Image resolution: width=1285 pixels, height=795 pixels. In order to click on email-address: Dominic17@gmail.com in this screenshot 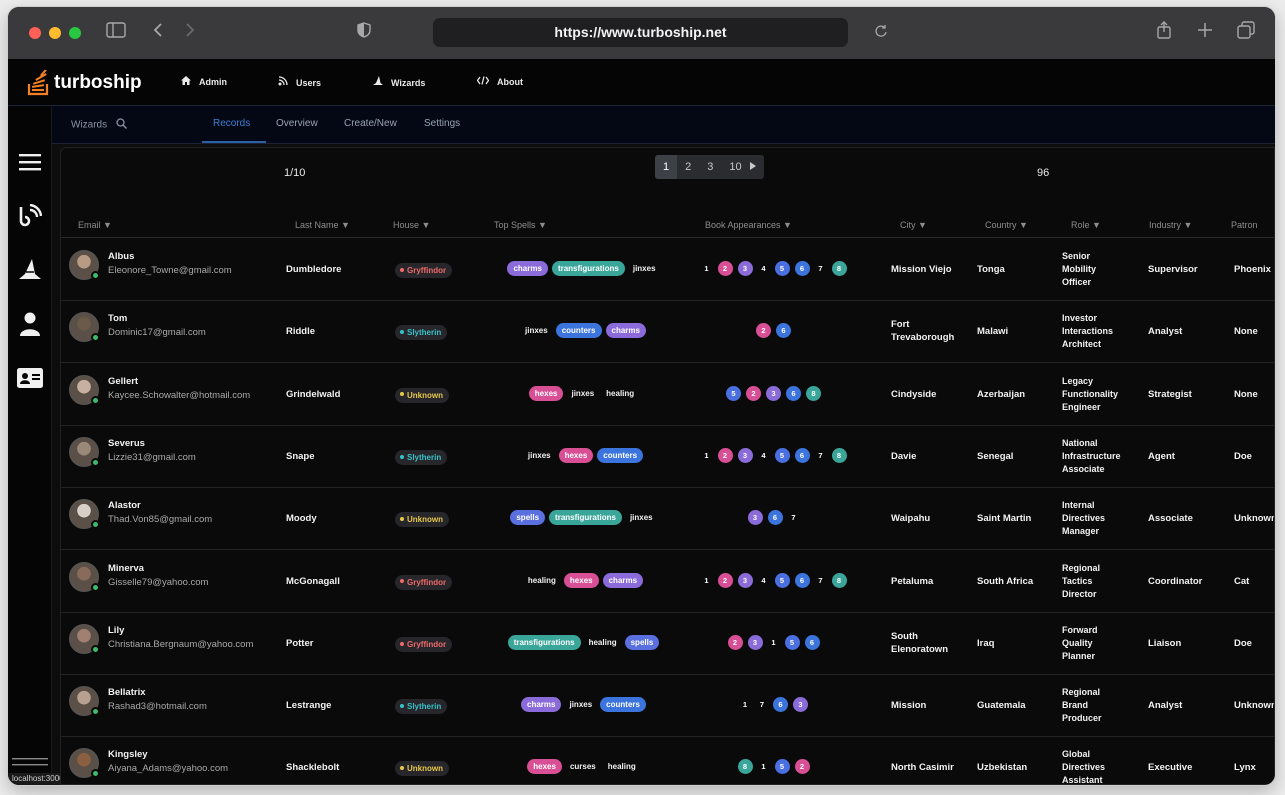, I will do `click(157, 333)`.